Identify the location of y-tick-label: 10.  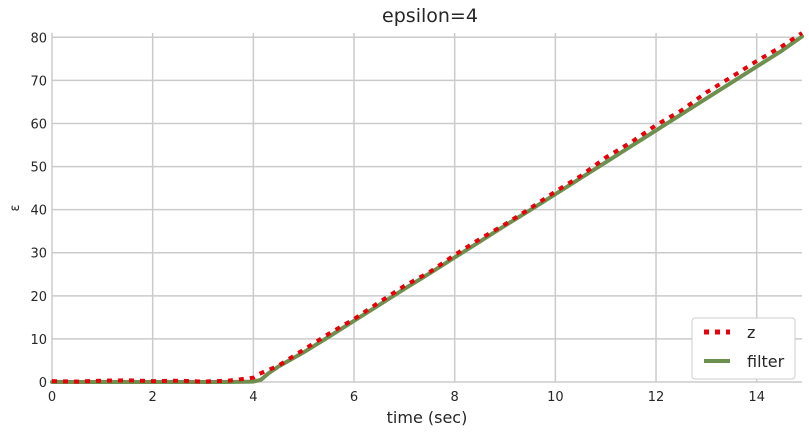
(38, 340).